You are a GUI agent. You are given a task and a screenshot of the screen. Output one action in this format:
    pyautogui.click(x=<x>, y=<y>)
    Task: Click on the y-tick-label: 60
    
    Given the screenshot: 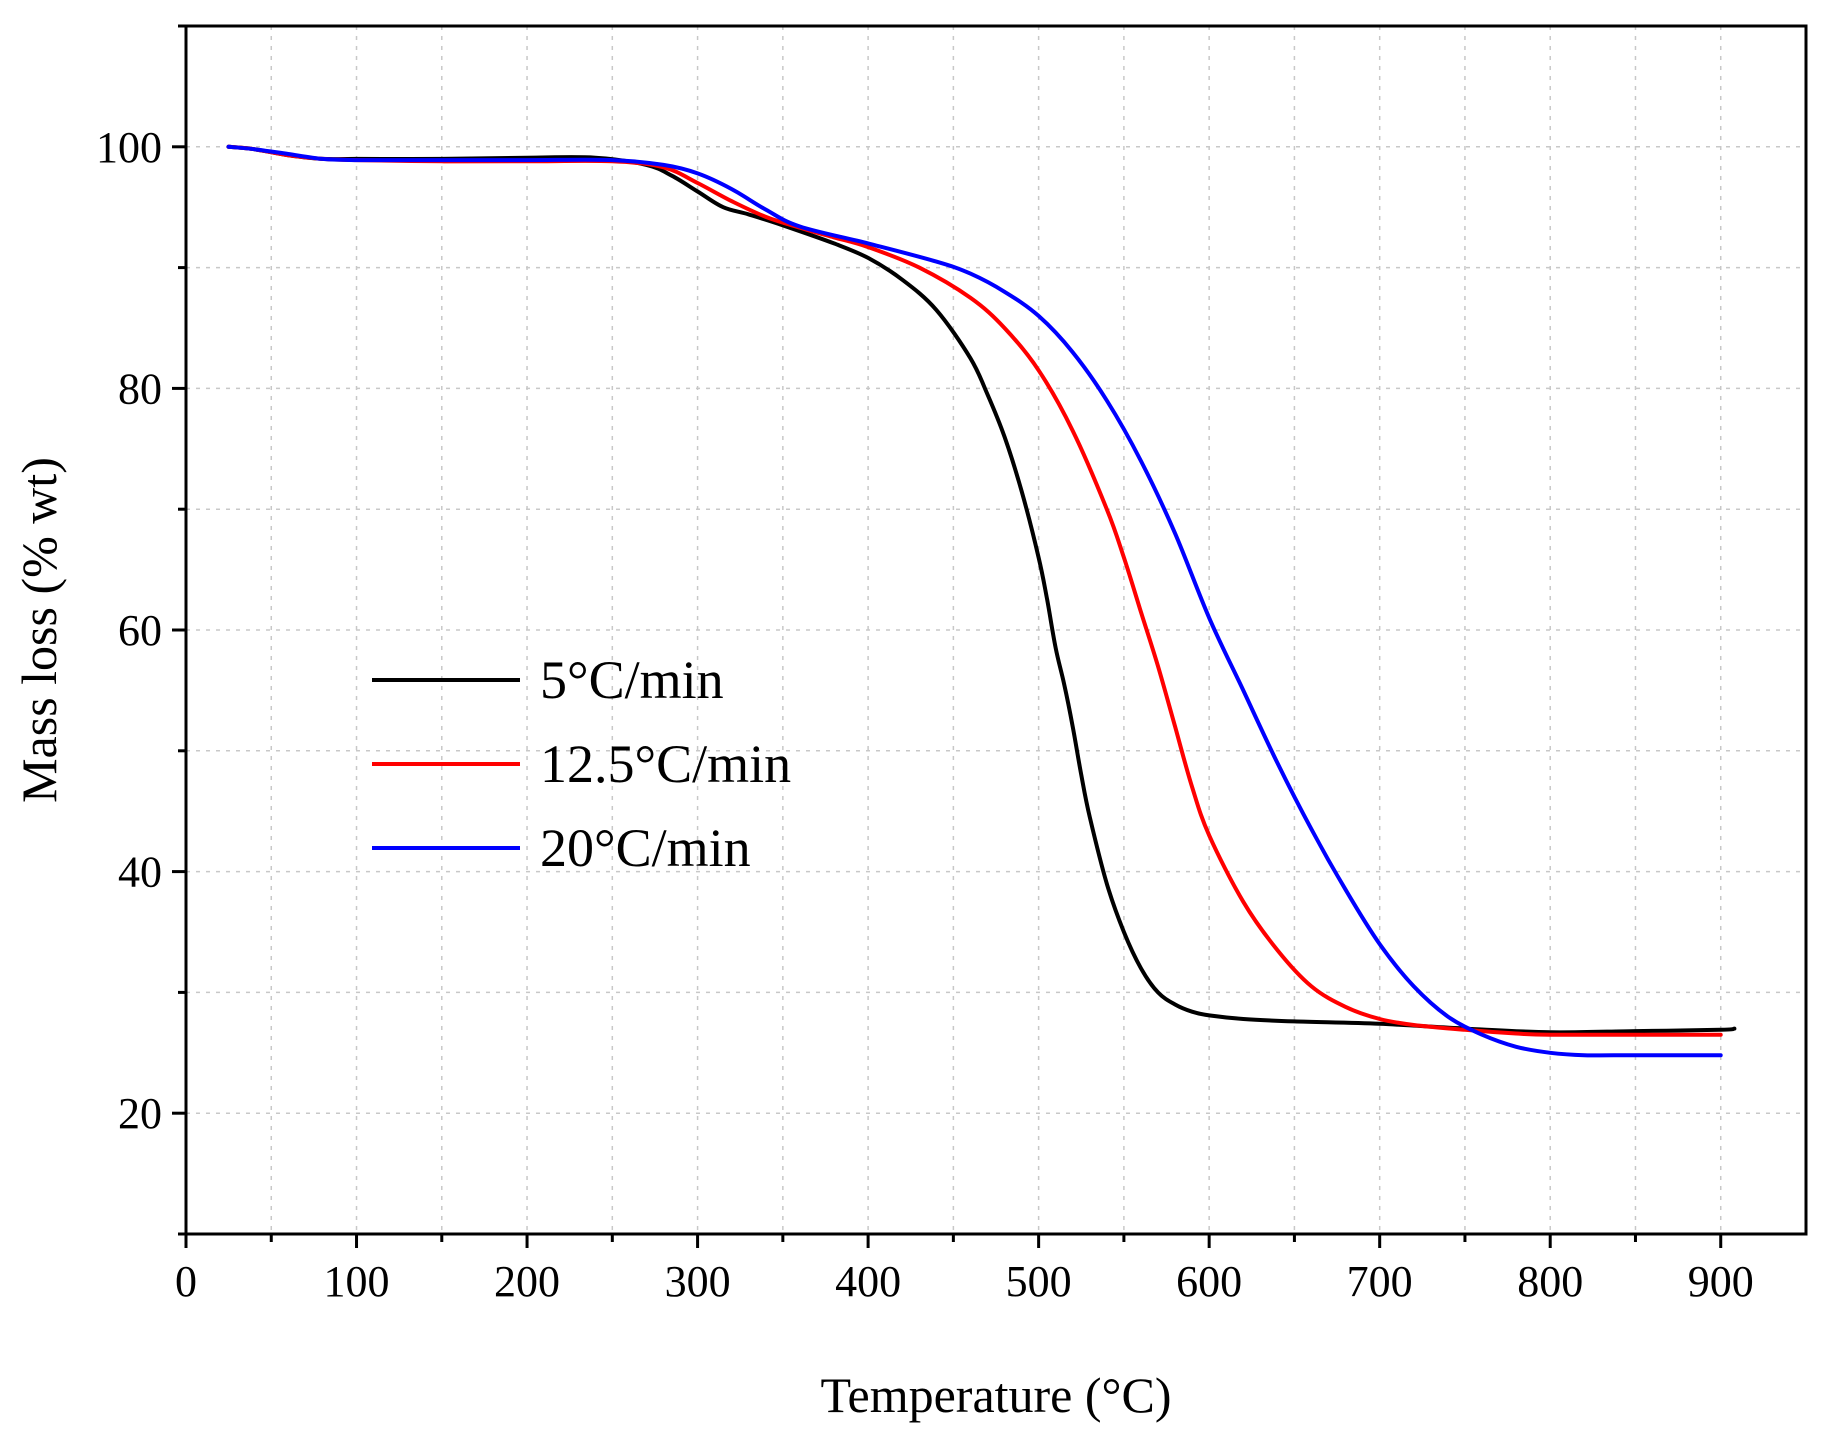 What is the action you would take?
    pyautogui.click(x=140, y=630)
    